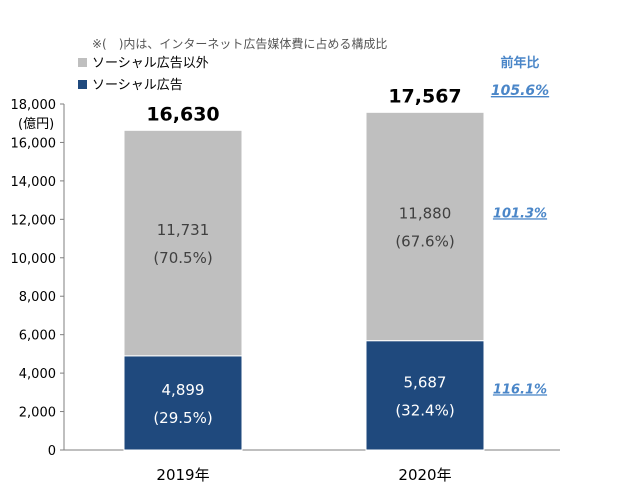 The width and height of the screenshot is (640, 504). Describe the element at coordinates (425, 382) in the screenshot. I see `bar-value-label: 5,687` at that location.